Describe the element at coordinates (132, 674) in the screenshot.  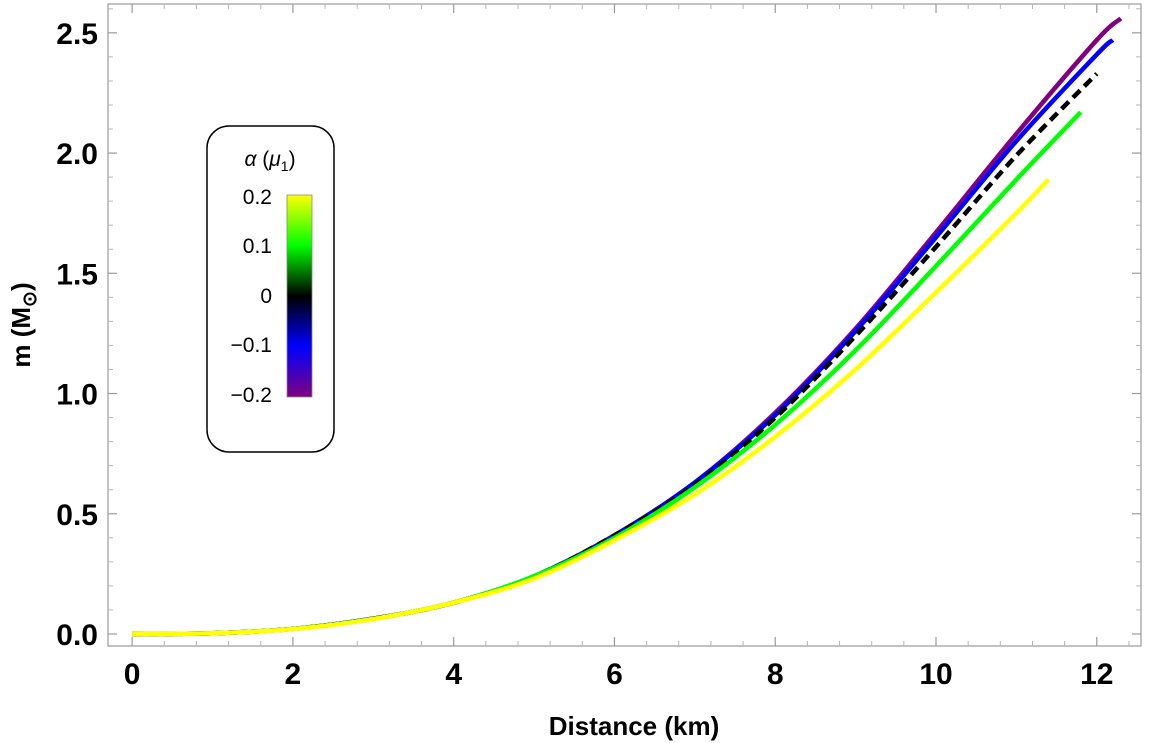
I see `x-tick-label: 0` at that location.